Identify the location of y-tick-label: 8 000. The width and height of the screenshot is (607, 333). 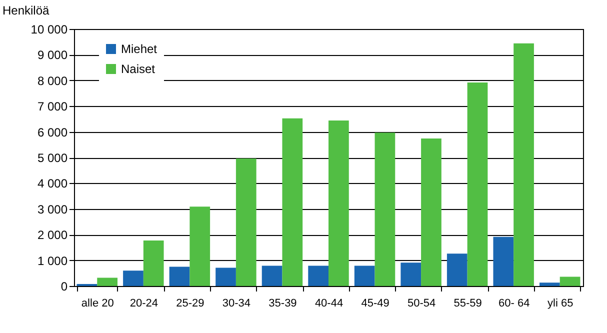
(52, 81).